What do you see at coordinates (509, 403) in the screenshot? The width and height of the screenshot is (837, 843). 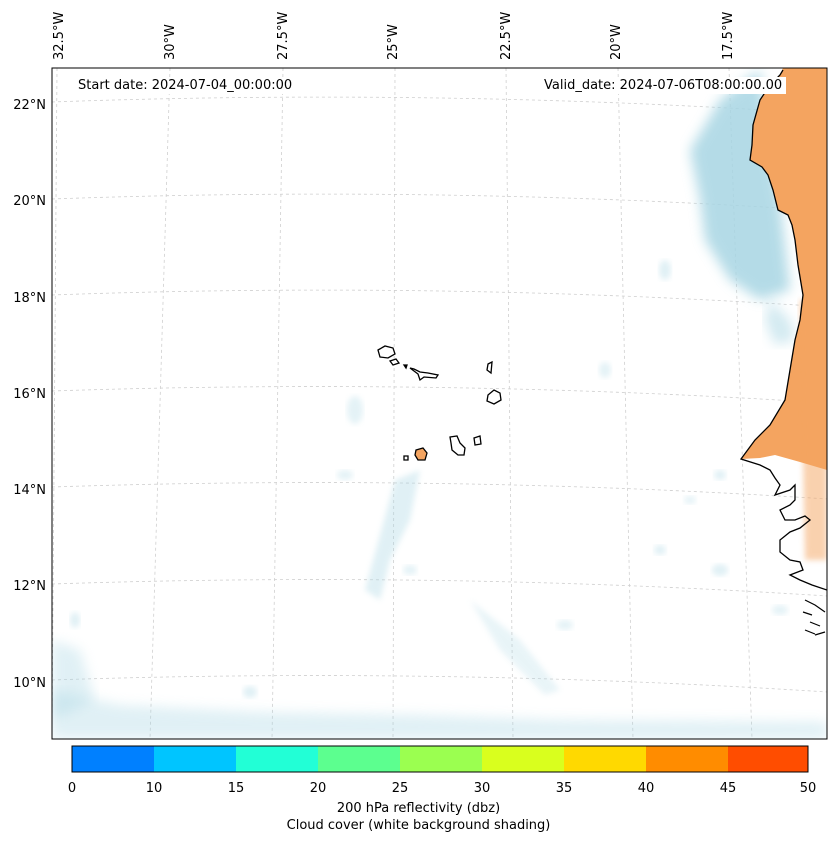 I see `meridian-22-5w` at bounding box center [509, 403].